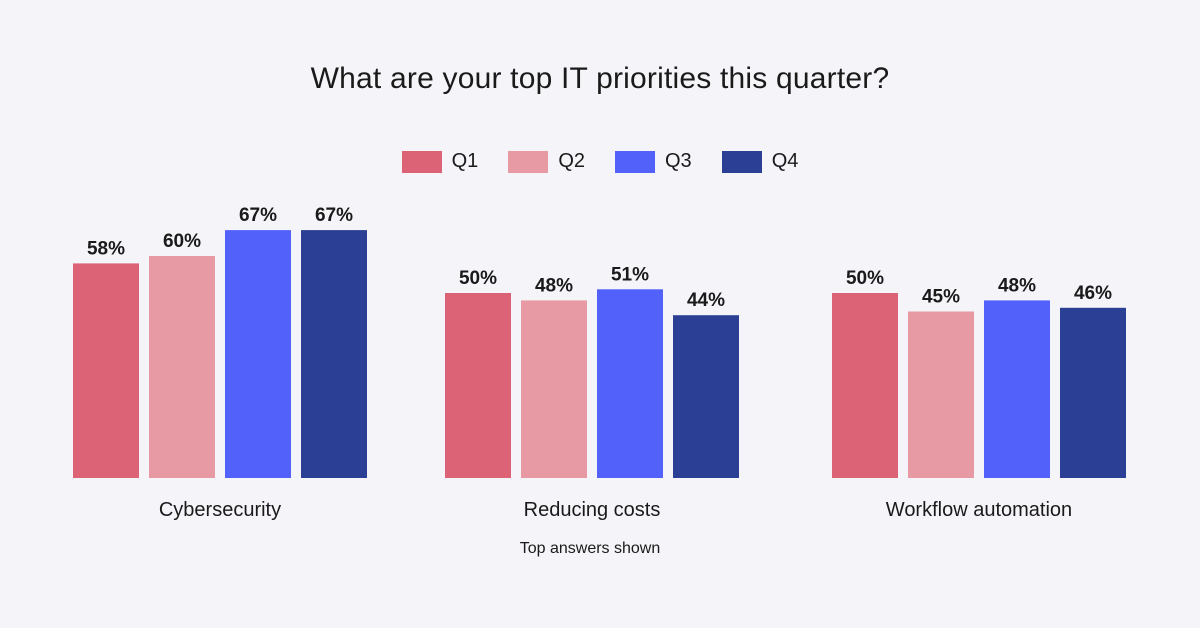 The image size is (1200, 628). Describe the element at coordinates (678, 161) in the screenshot. I see `legend-label-q3: Q3` at that location.